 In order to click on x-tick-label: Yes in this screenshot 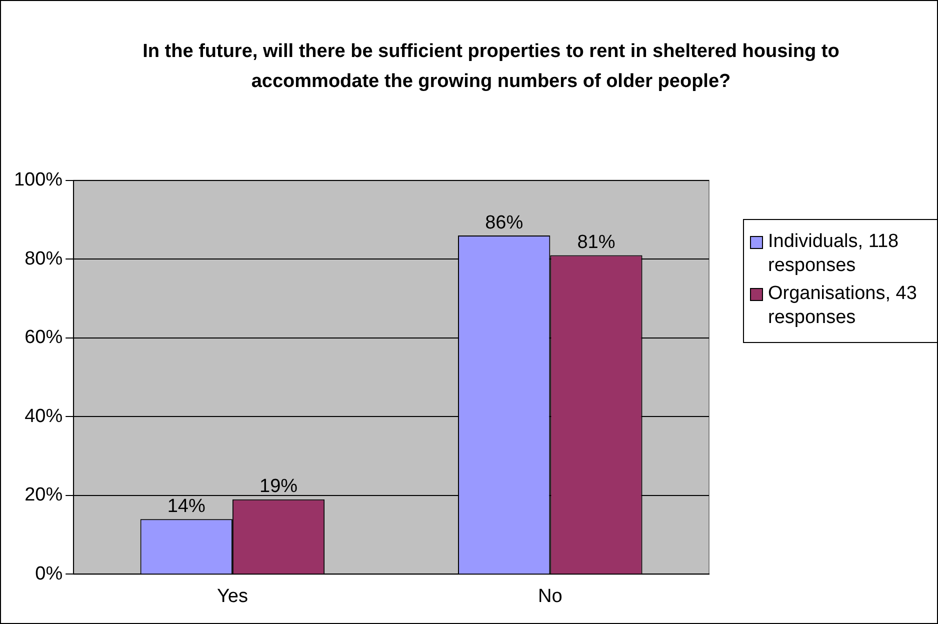, I will do `click(232, 596)`.